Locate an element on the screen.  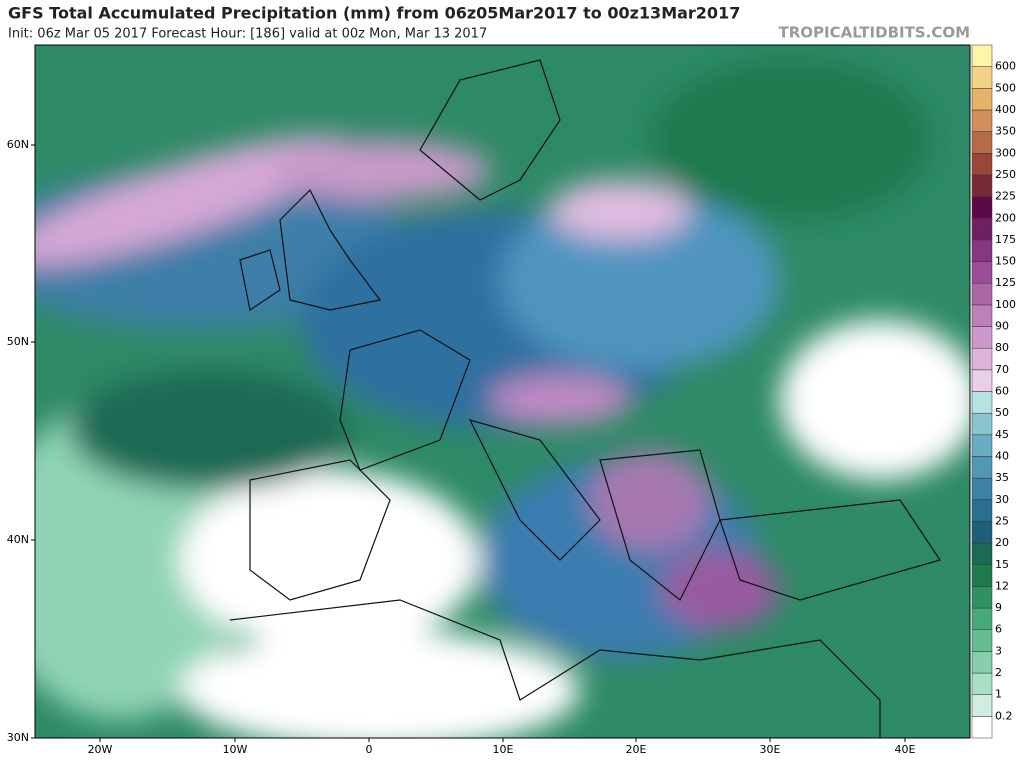
lon-label: 30E is located at coordinates (770, 749).